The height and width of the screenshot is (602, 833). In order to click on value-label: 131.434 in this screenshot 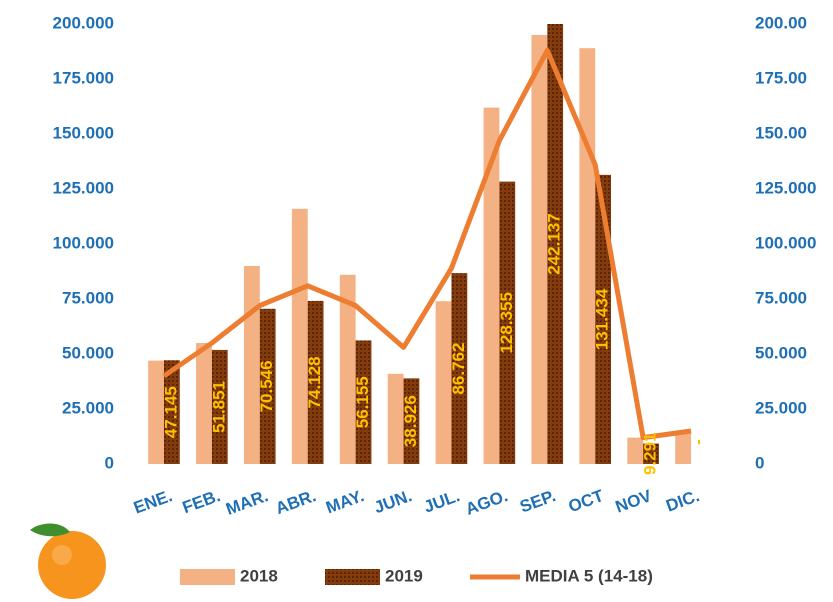, I will do `click(602, 319)`.